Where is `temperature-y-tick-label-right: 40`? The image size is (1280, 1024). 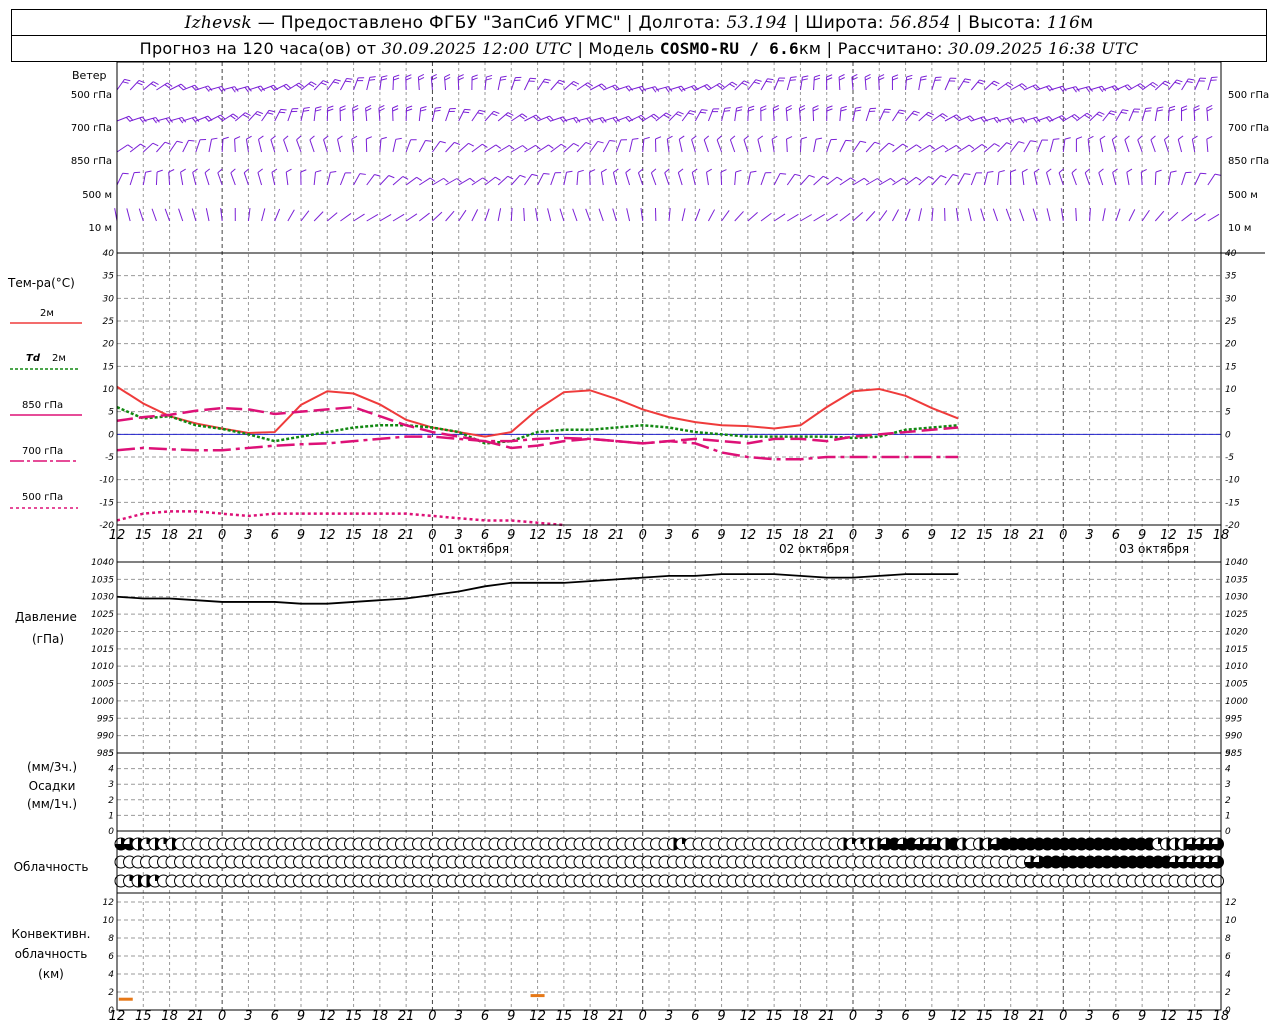
temperature-y-tick-label-right: 40 is located at coordinates (1231, 254).